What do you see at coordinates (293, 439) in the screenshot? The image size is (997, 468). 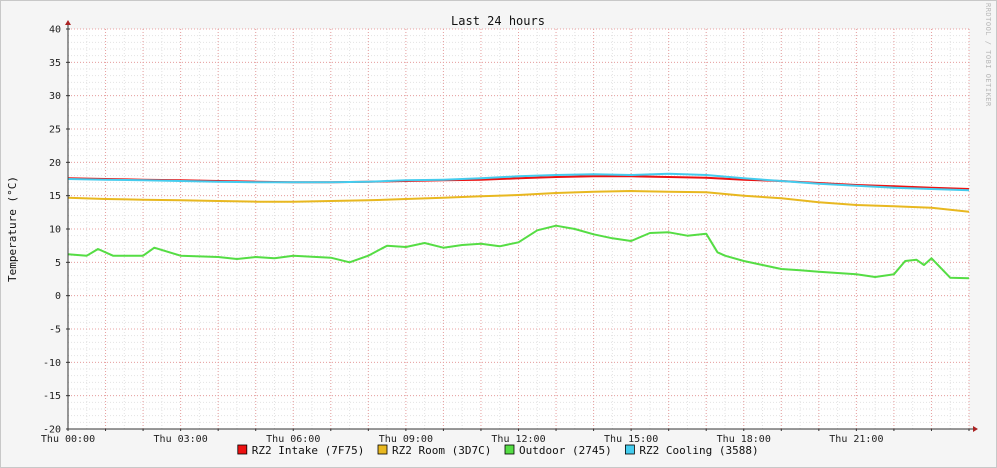 I see `x-tick-label: Thu 06:00` at bounding box center [293, 439].